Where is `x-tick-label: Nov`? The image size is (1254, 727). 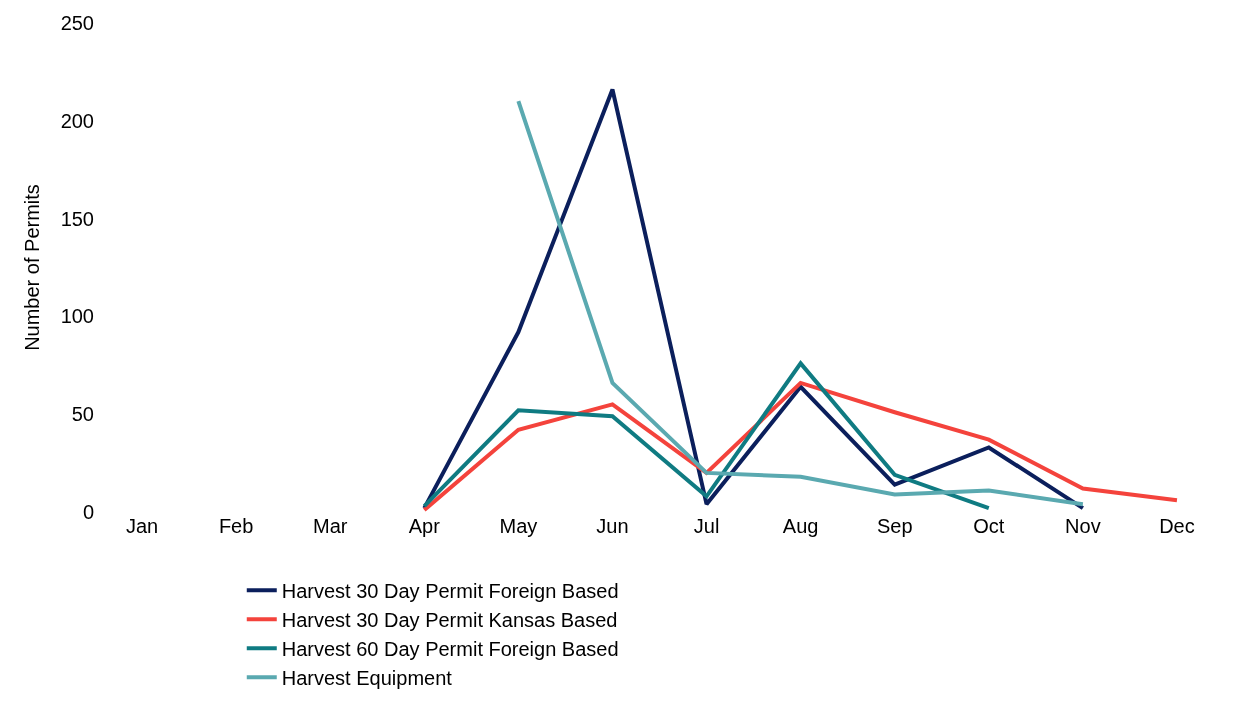 x-tick-label: Nov is located at coordinates (1083, 526).